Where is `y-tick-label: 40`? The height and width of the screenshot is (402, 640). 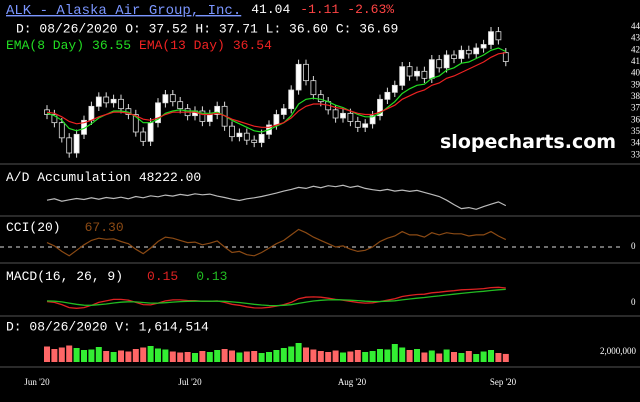 y-tick-label: 40 is located at coordinates (635, 73).